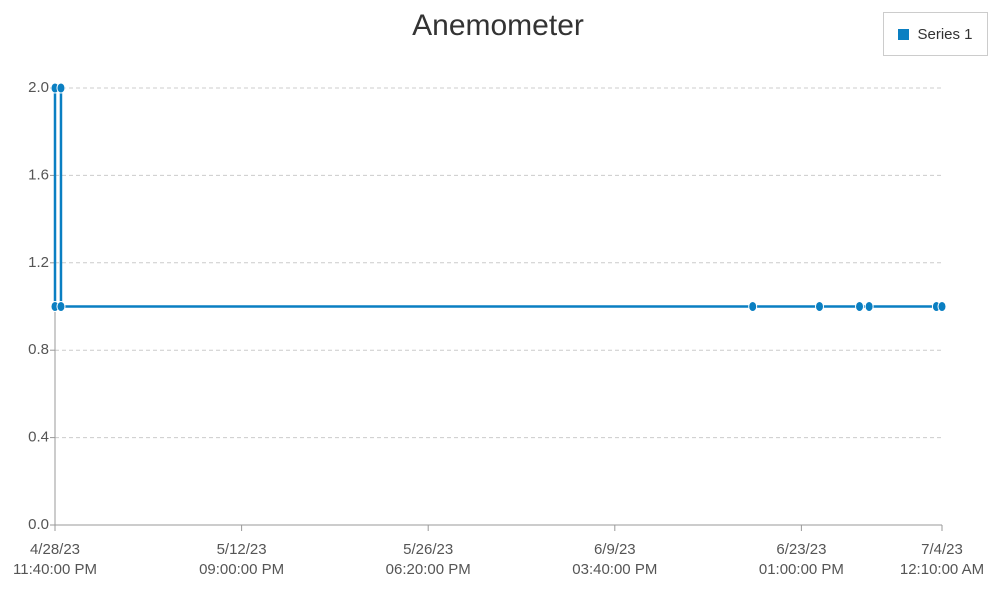  What do you see at coordinates (615, 559) in the screenshot?
I see `x-tick-label: 6/9/23 03:40:00 PM` at bounding box center [615, 559].